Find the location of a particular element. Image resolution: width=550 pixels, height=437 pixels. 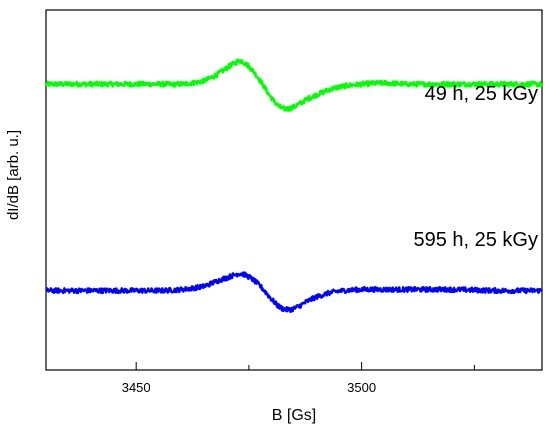

x-axis-label: B [Gs] is located at coordinates (294, 415).